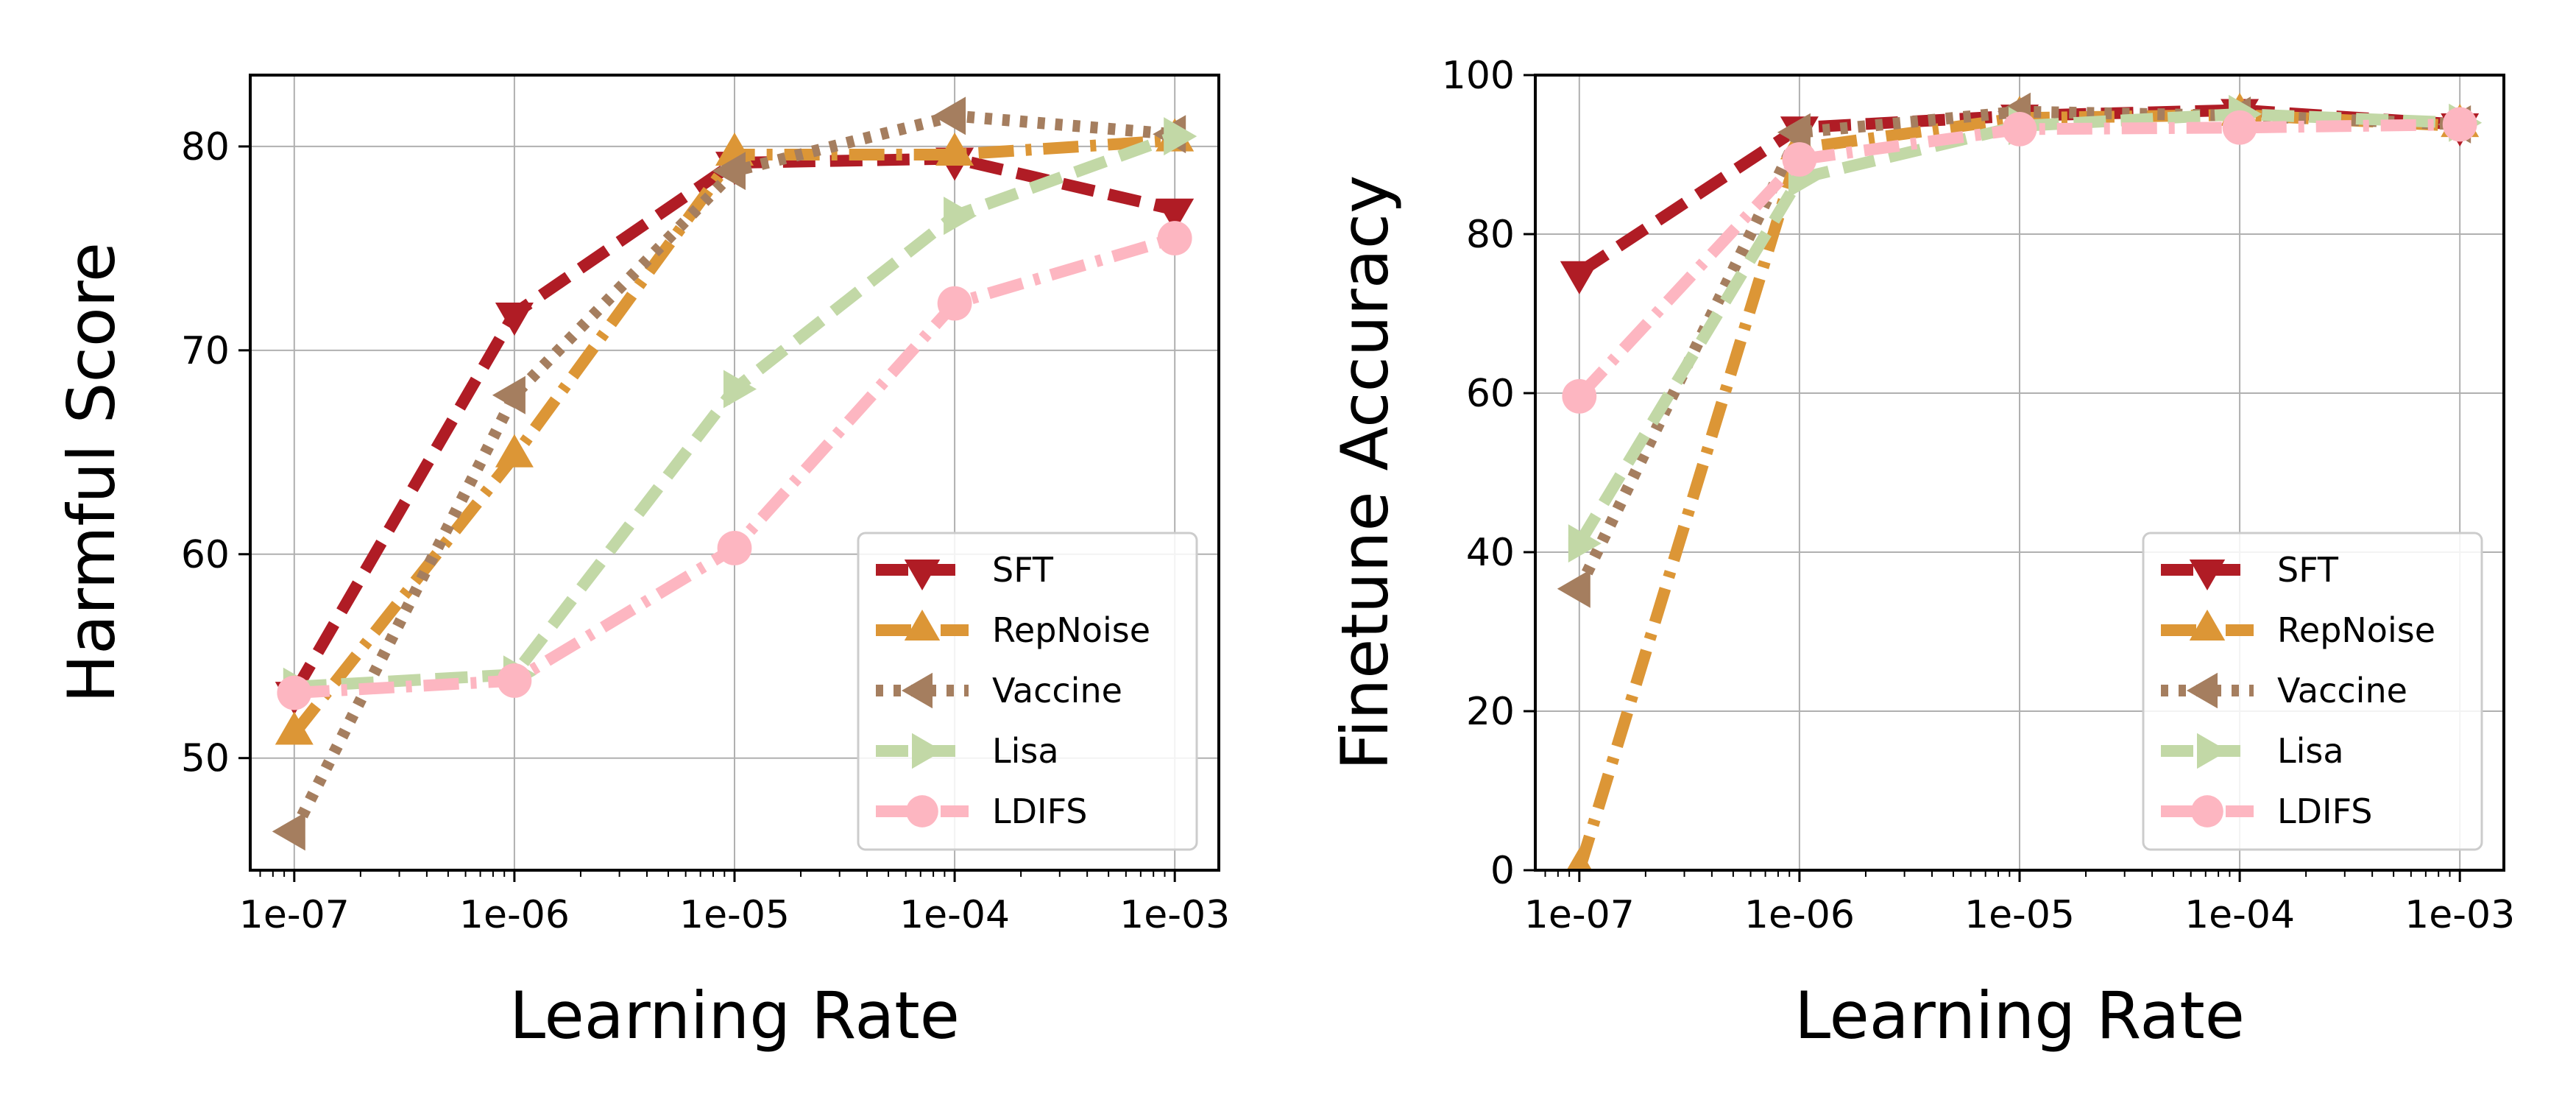 Image resolution: width=2576 pixels, height=1108 pixels. Describe the element at coordinates (1490, 712) in the screenshot. I see `y-tick-label: 20` at that location.